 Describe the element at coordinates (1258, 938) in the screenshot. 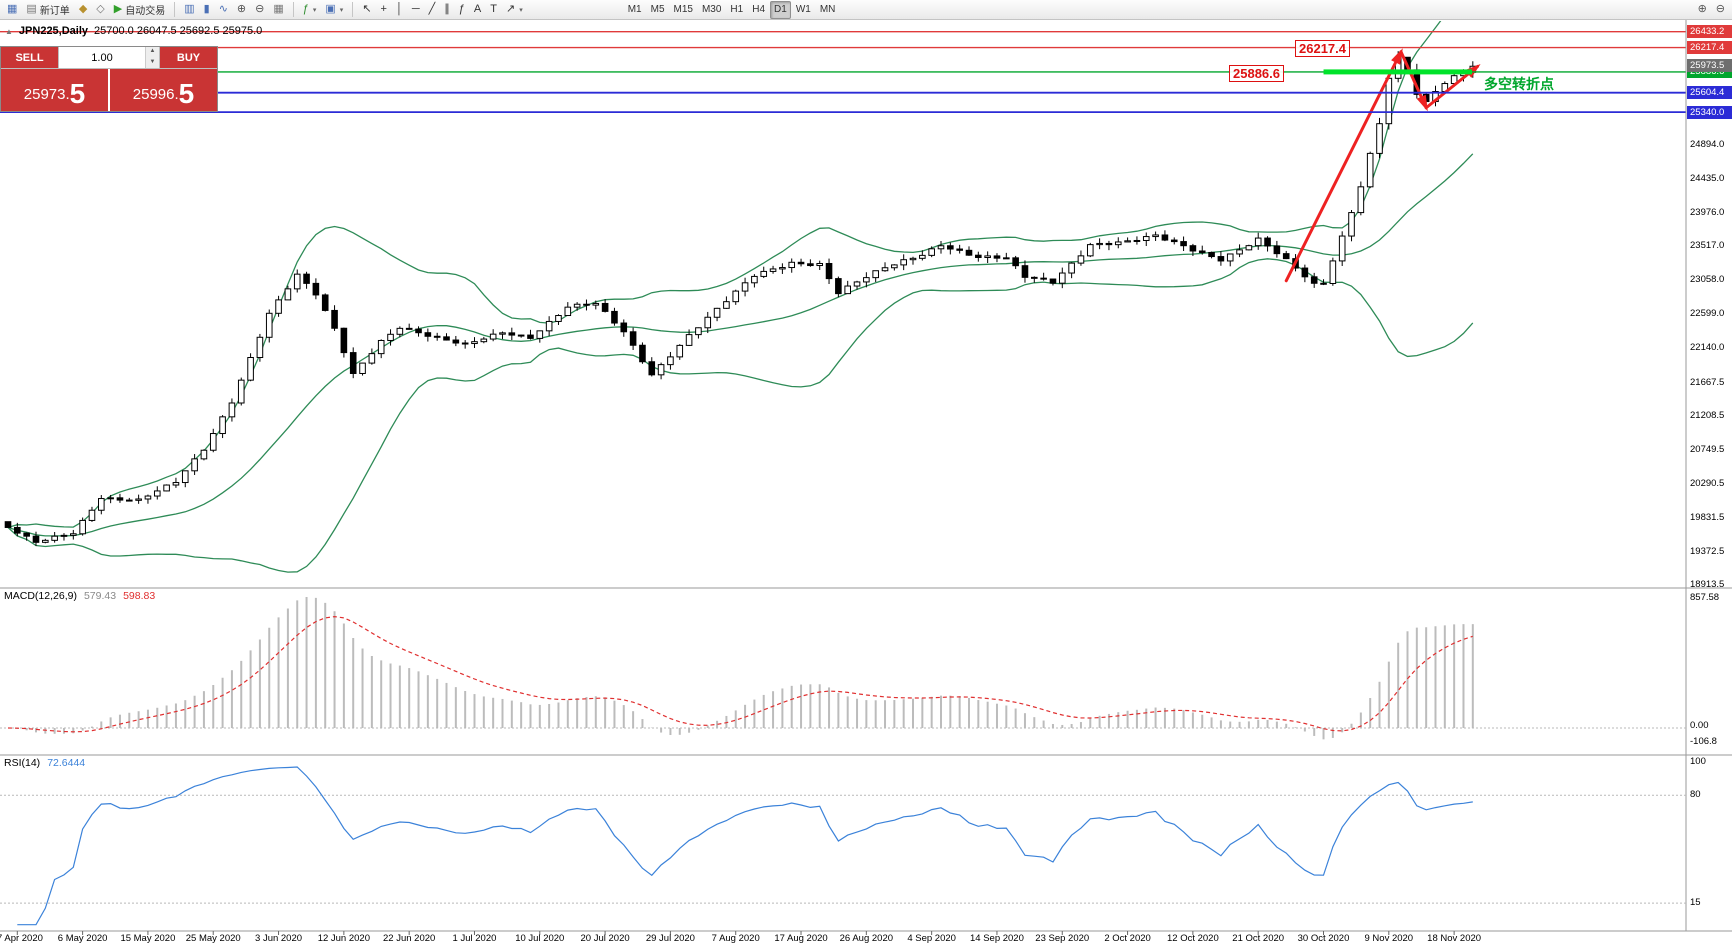

I see `date-axis-label: 21 Oct 2020` at that location.